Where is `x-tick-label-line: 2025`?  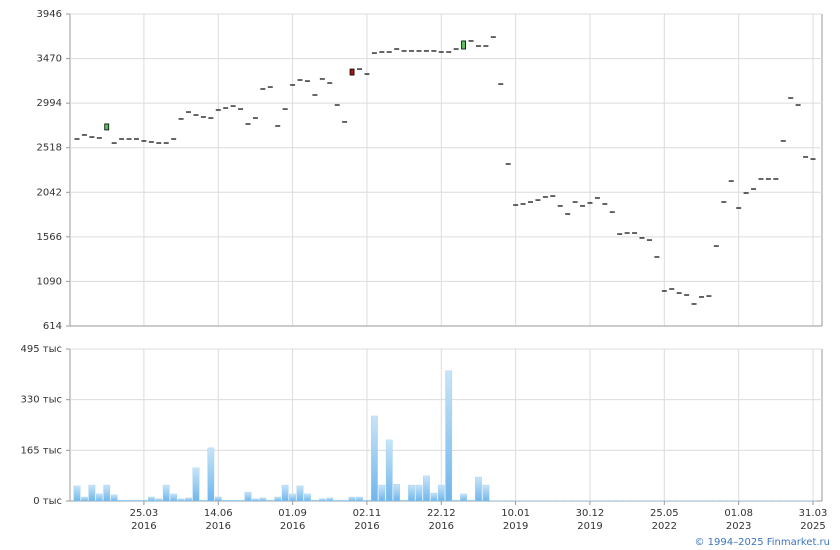
x-tick-label-line: 2025 is located at coordinates (812, 526).